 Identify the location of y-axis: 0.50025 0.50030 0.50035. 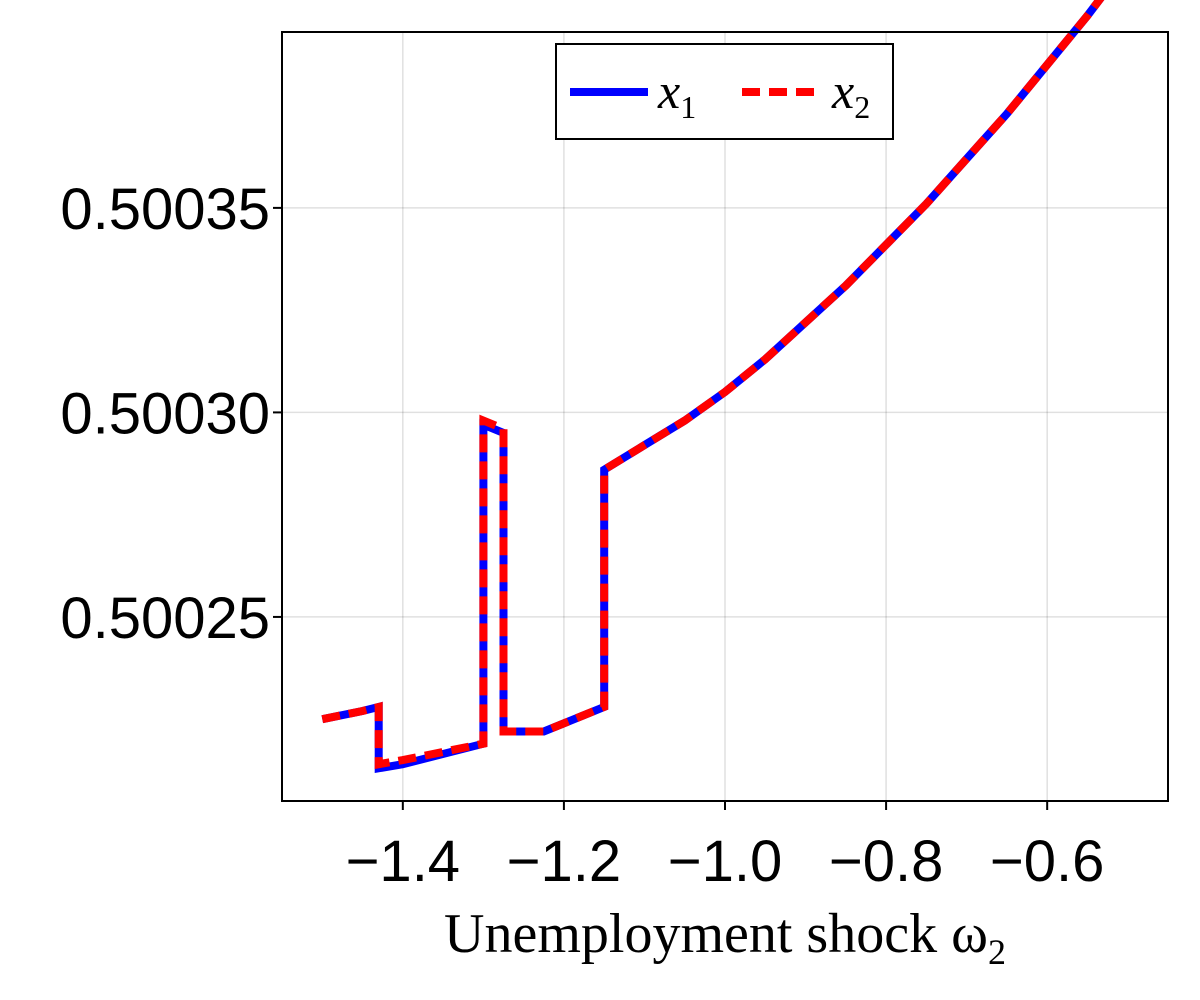
(171, 414).